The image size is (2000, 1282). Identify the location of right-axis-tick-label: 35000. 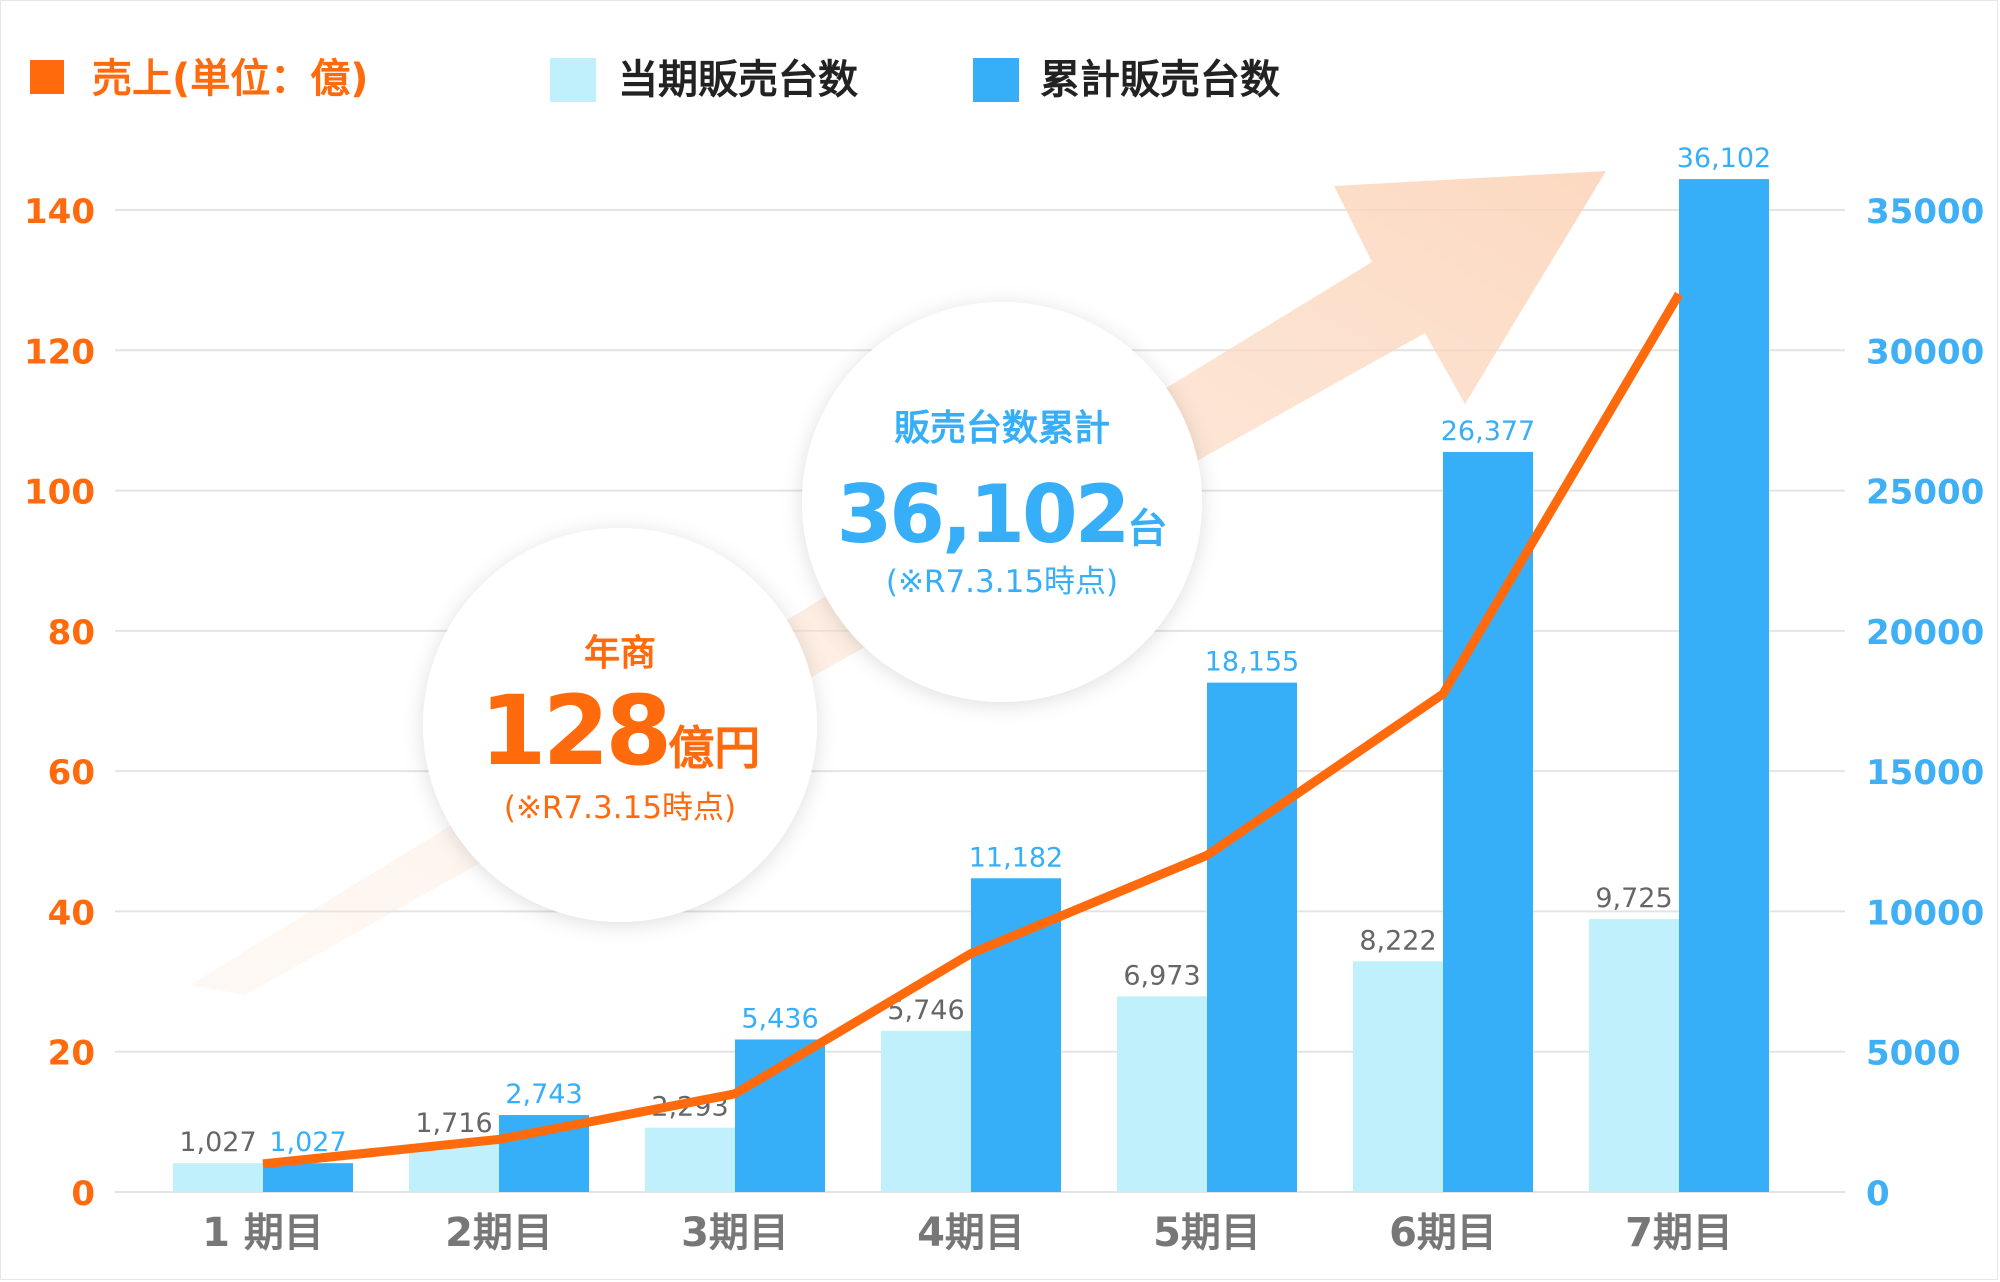
(1925, 212).